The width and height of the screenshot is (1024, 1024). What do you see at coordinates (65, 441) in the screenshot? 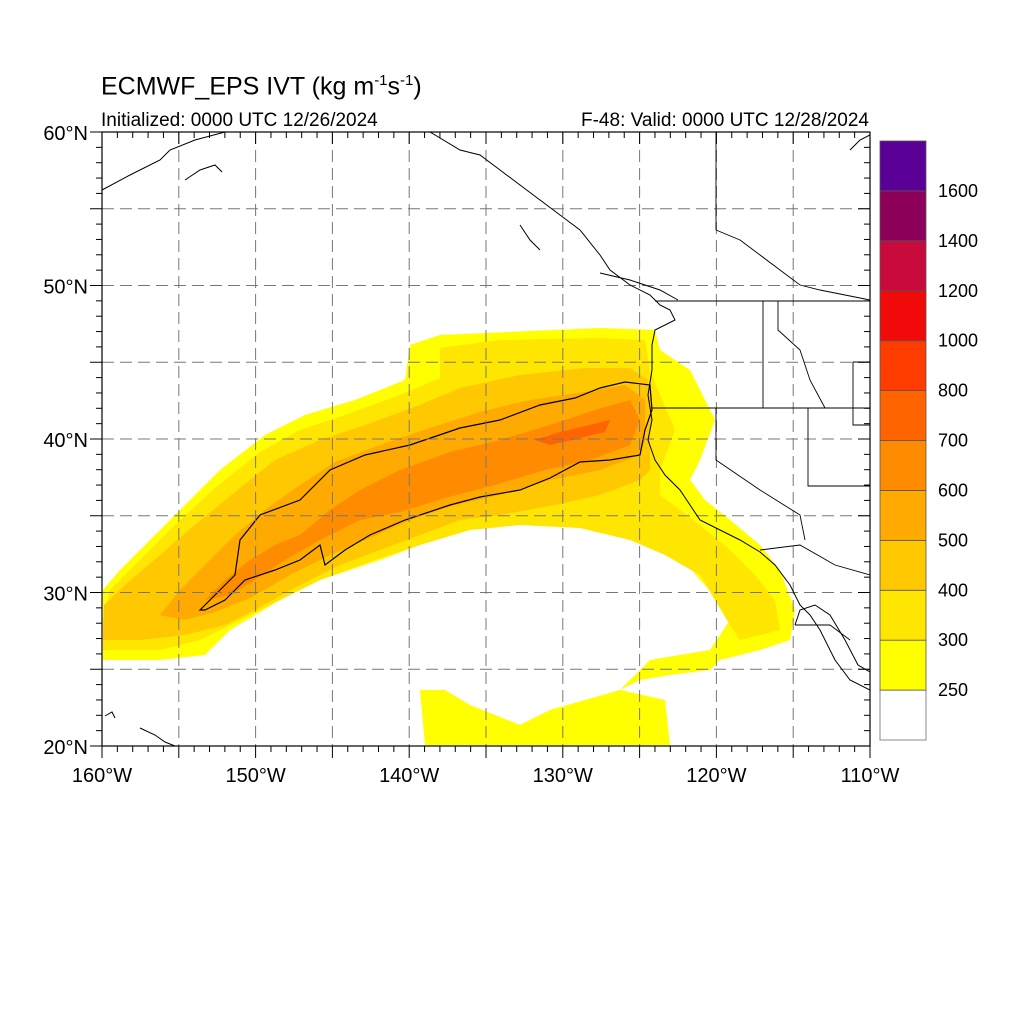
I see `y-tick-label: 40°N` at bounding box center [65, 441].